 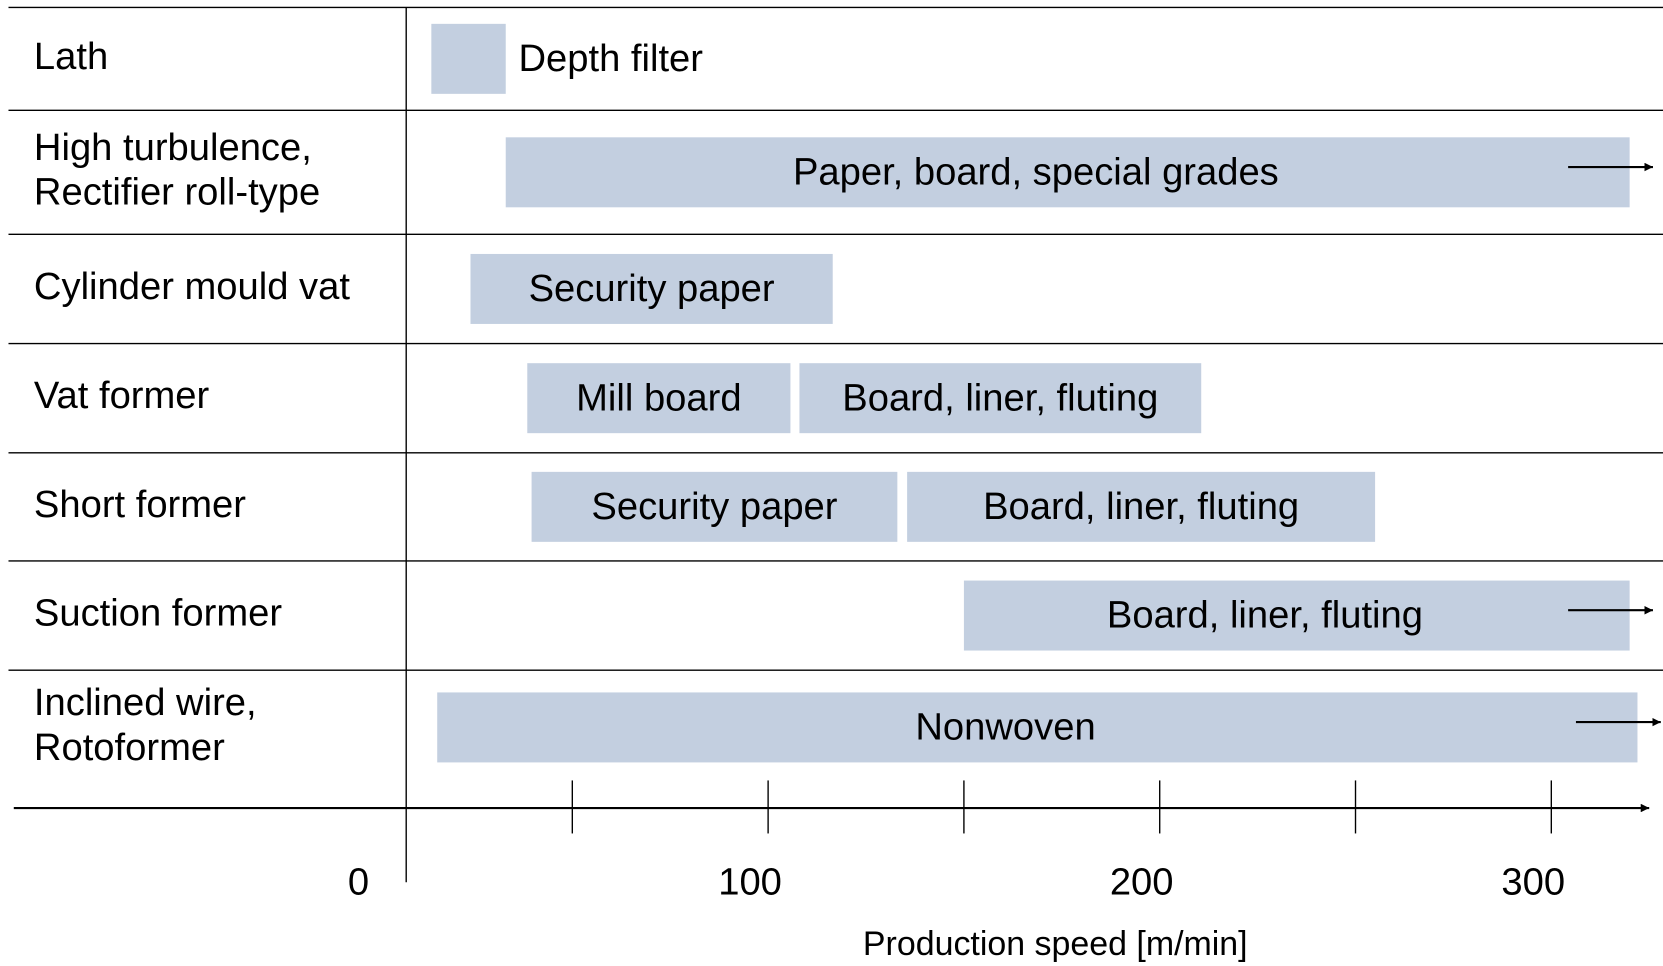 I want to click on row-label: Cylinder mould vat, so click(x=192, y=286).